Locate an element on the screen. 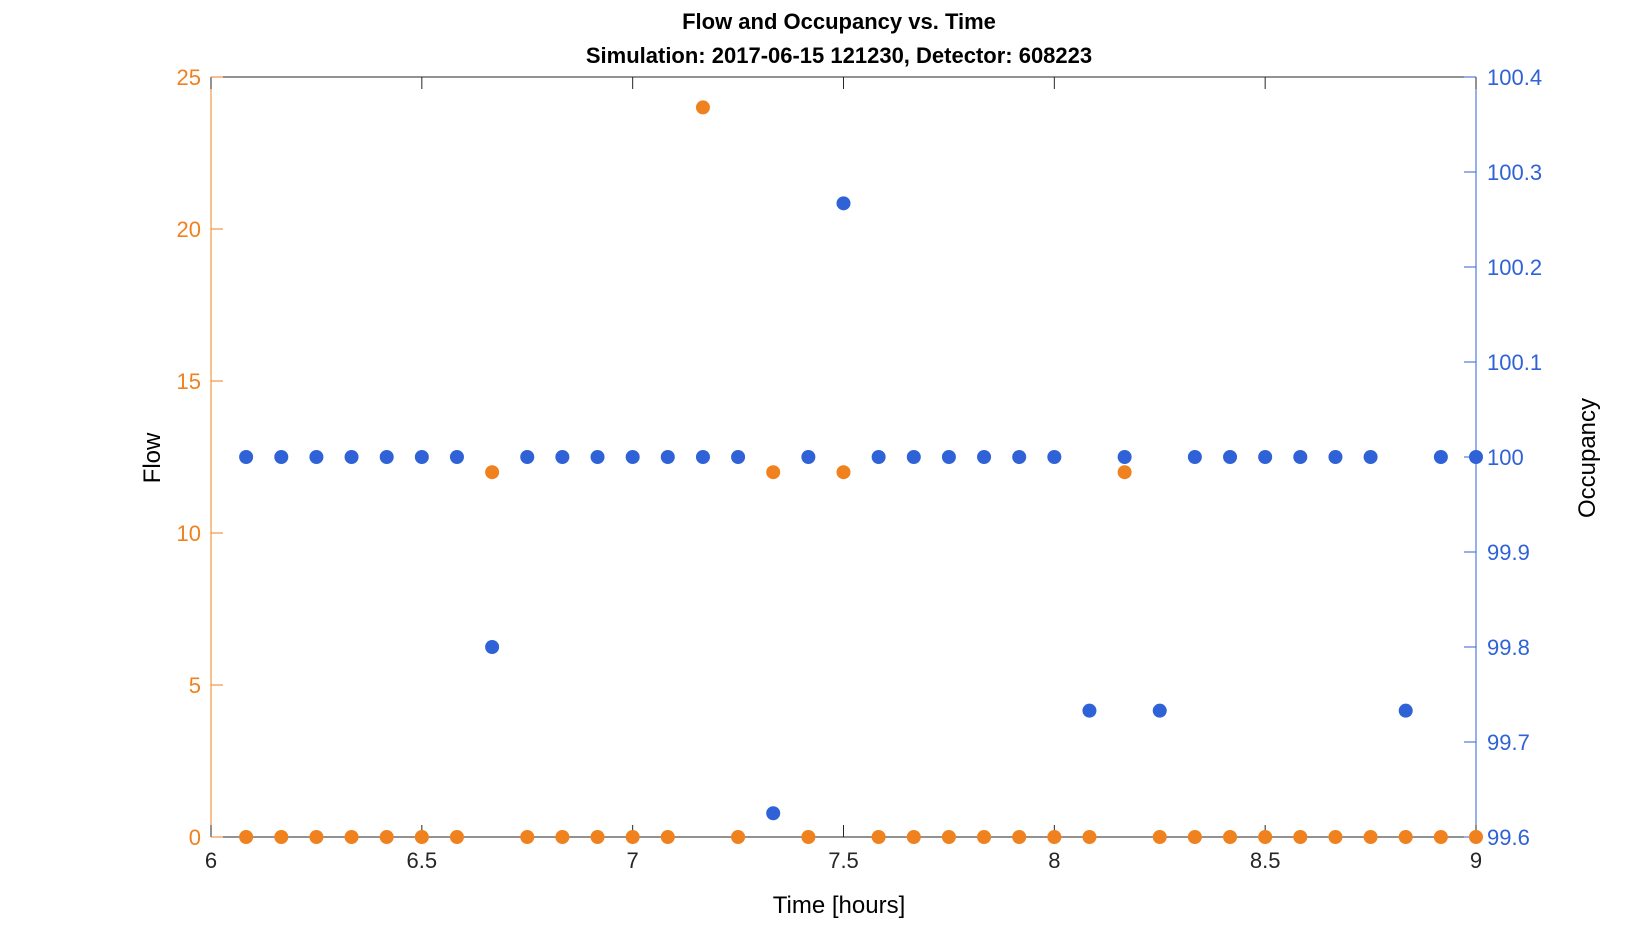  y-right-tick-label: 99.7 is located at coordinates (1508, 742).